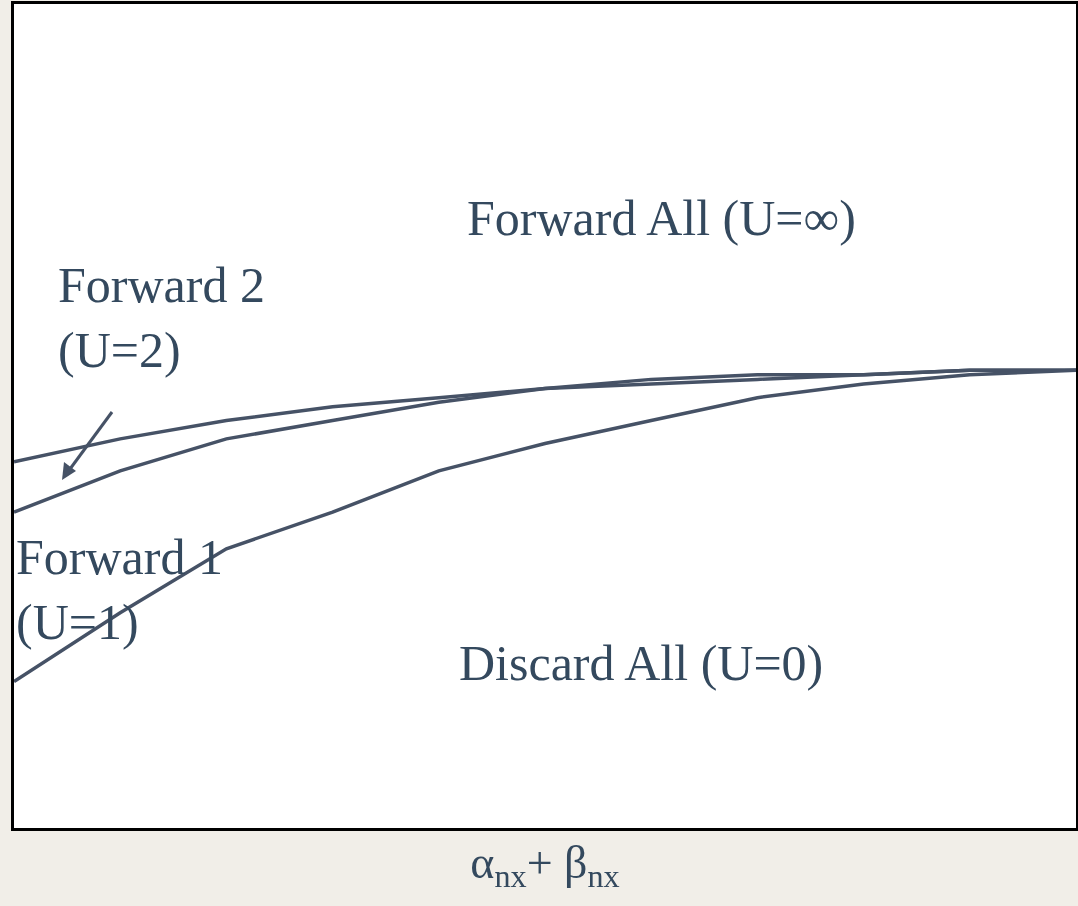 Image resolution: width=1078 pixels, height=906 pixels. Describe the element at coordinates (545, 865) in the screenshot. I see `x-axis-title: α$_{nx}$+ β$_{nx}$` at that location.